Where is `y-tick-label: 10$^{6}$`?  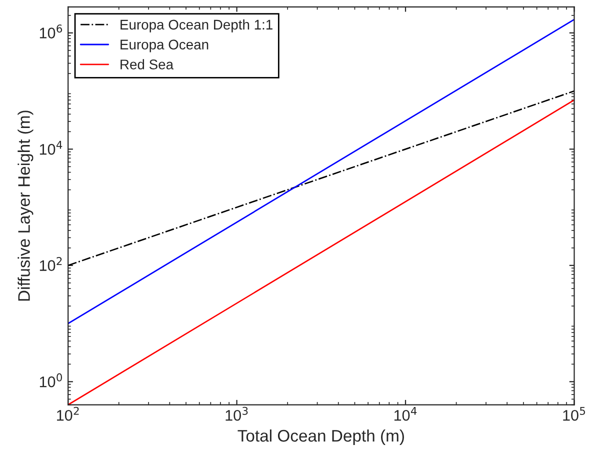
y-tick-label: 10$^{6}$ is located at coordinates (51, 31).